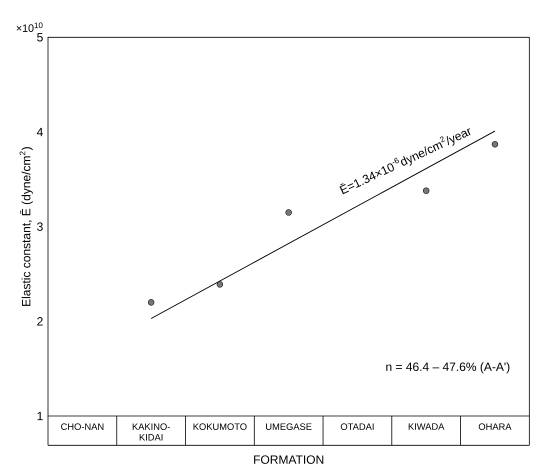  I want to click on text: ×10$^{10}$, so click(29, 27).